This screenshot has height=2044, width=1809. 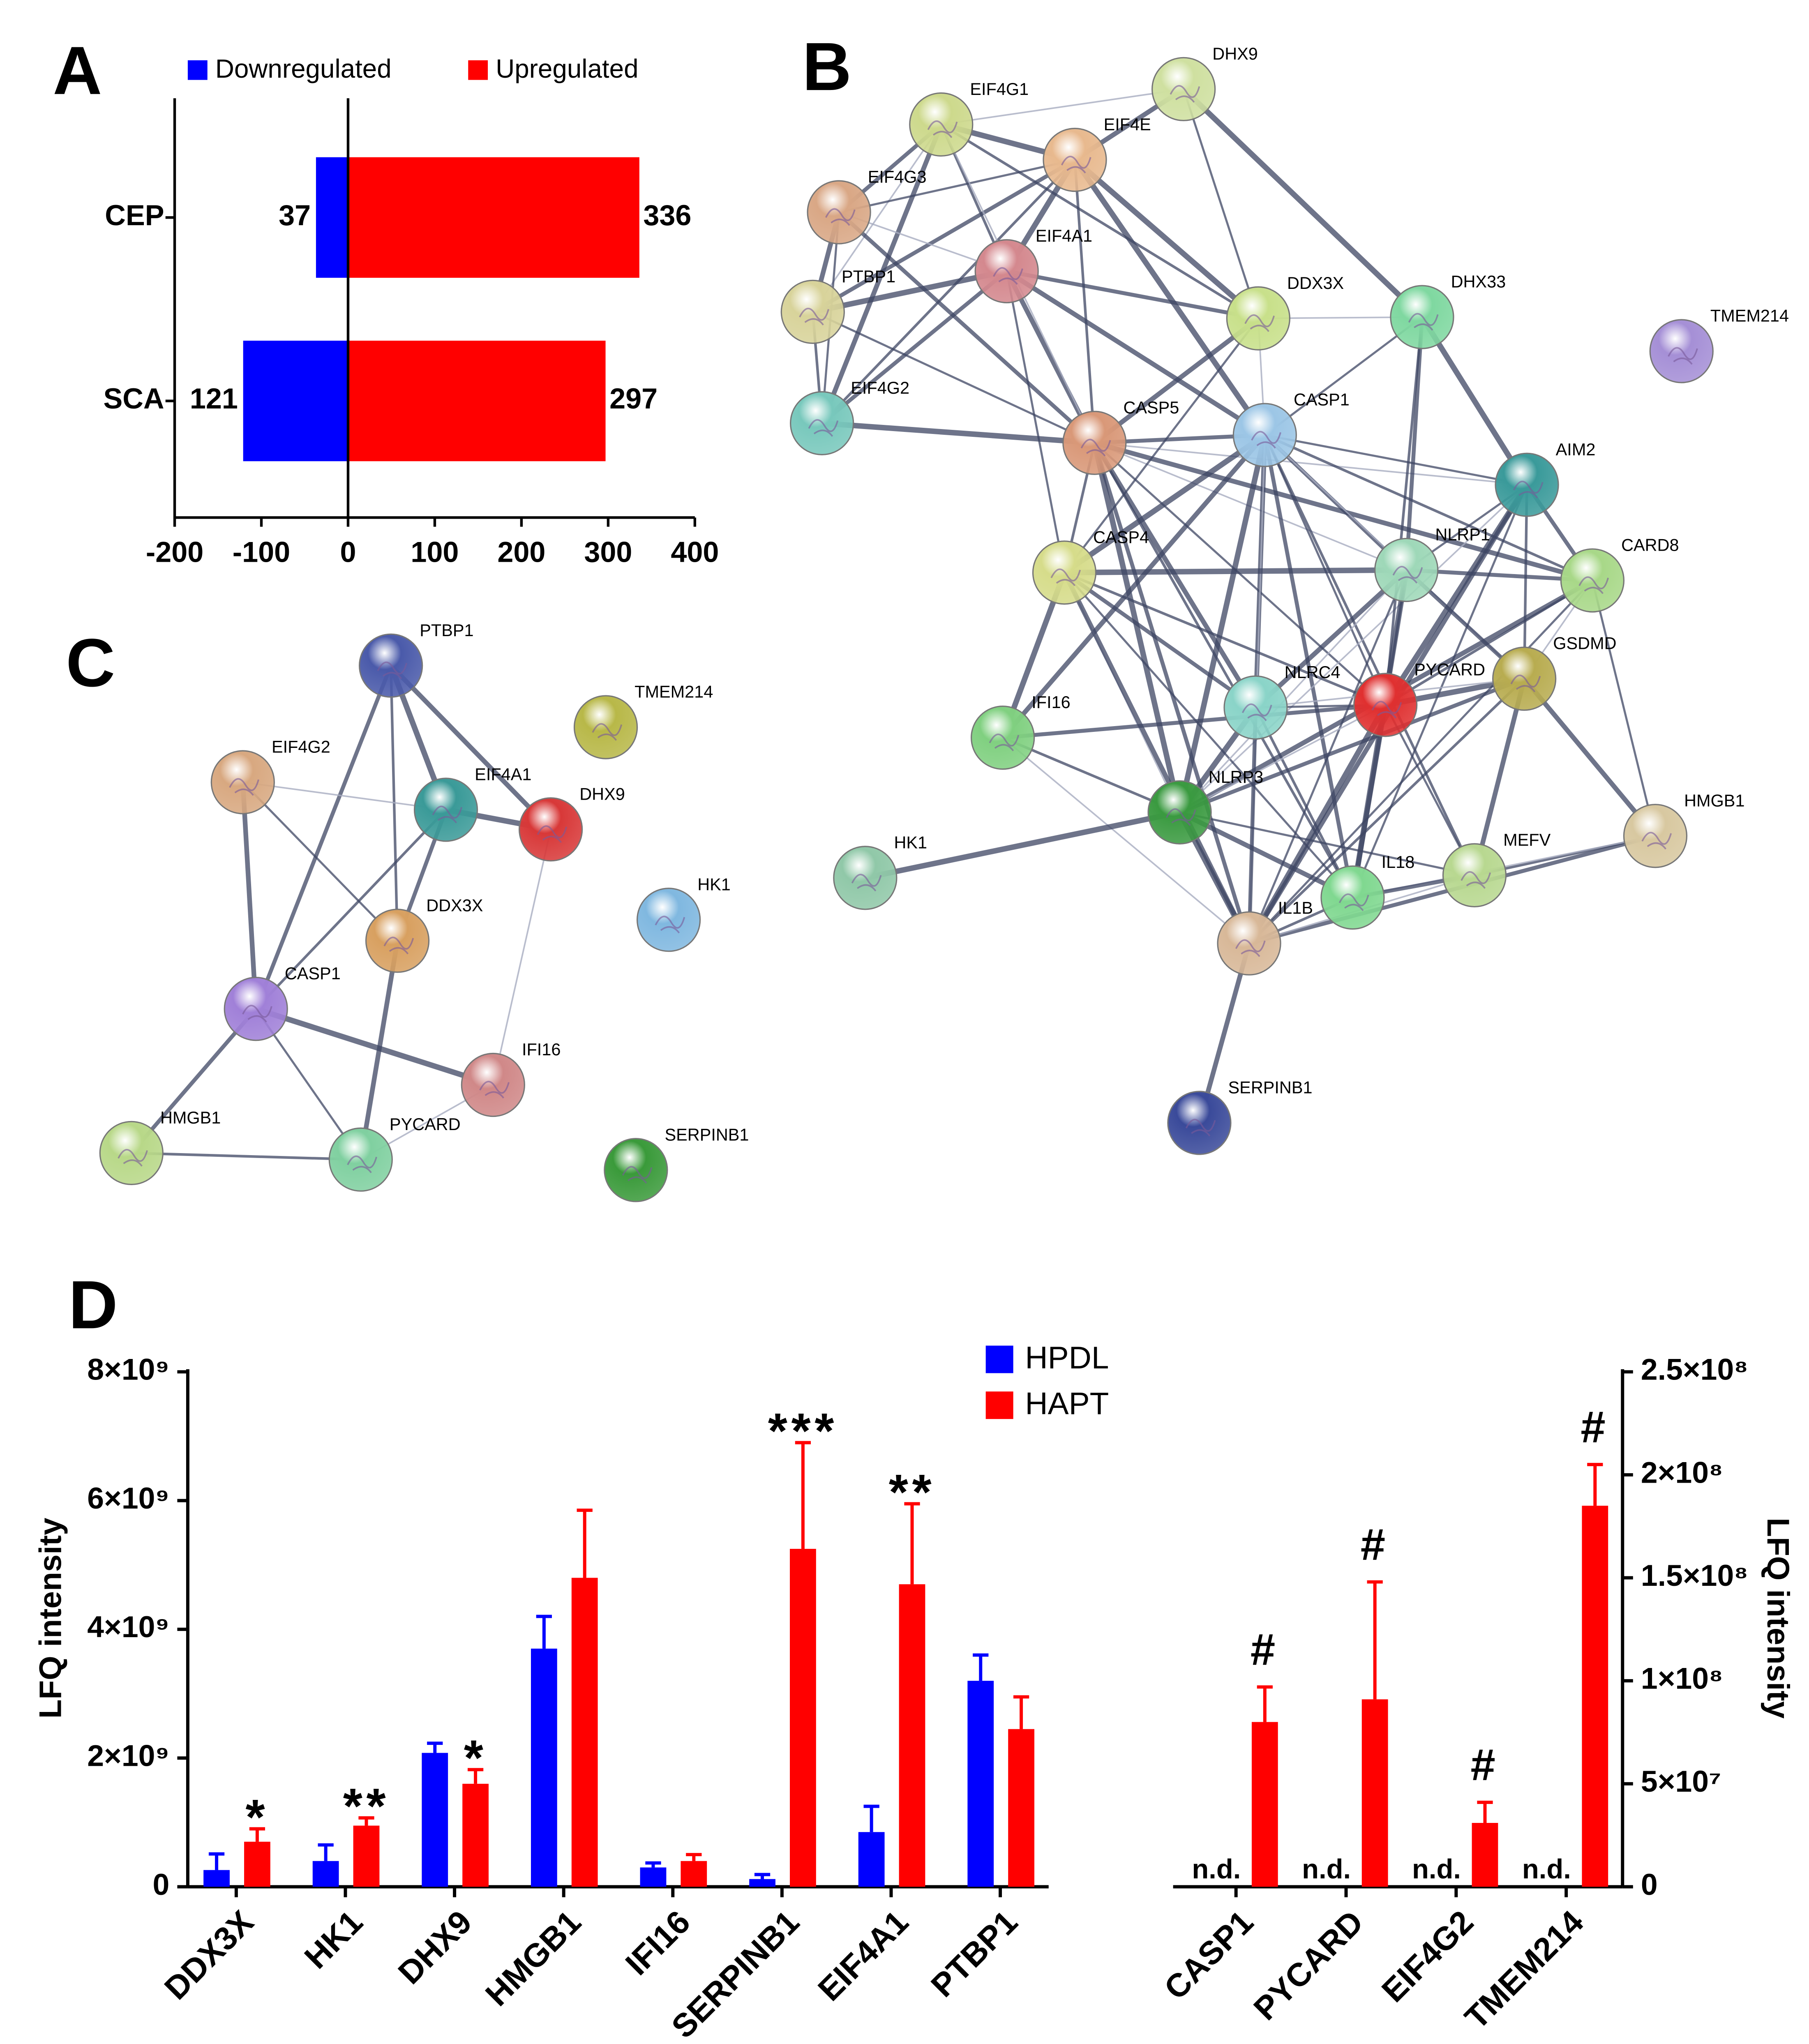 What do you see at coordinates (863, 1955) in the screenshot?
I see `x-tick-label: EIF4A1` at bounding box center [863, 1955].